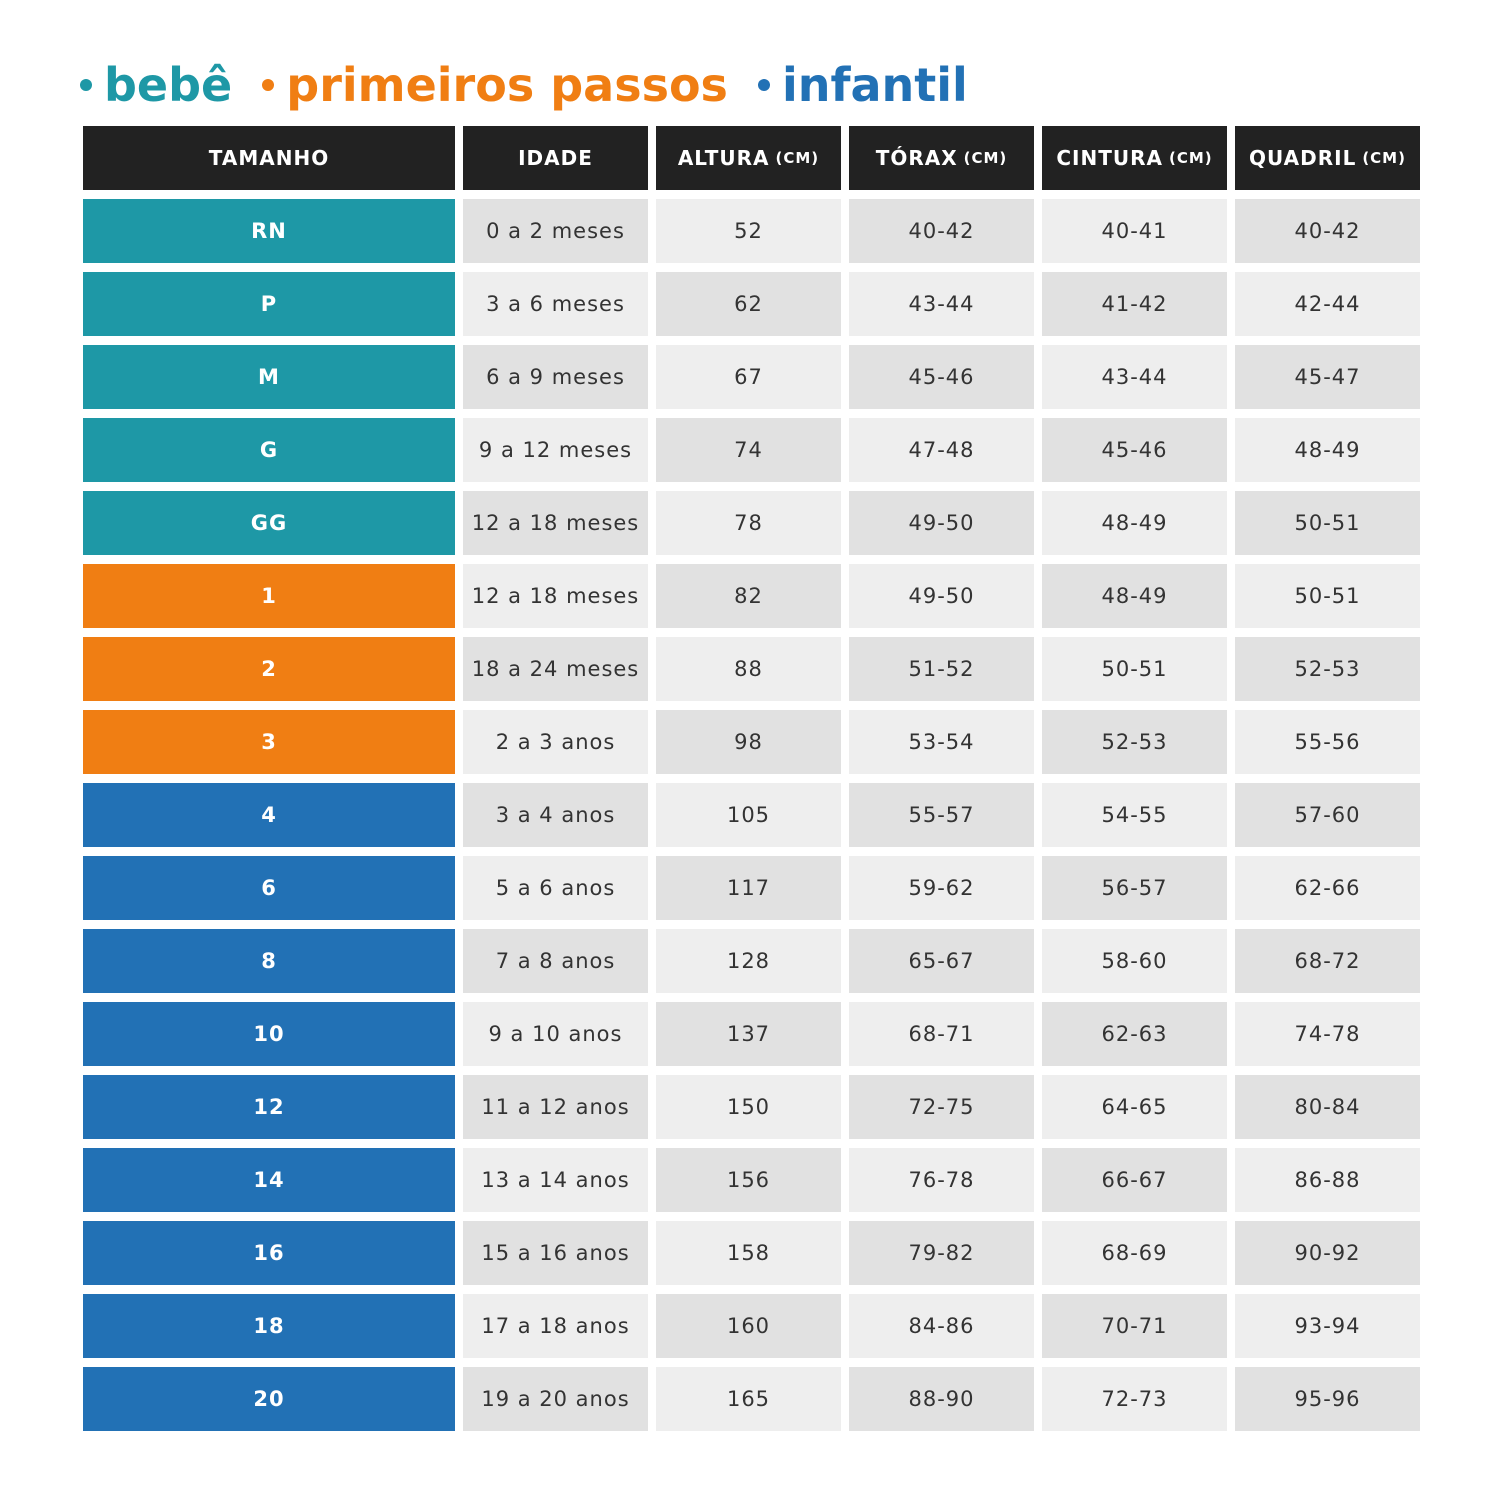 Image resolution: width=1500 pixels, height=1500 pixels. I want to click on column-header: QUADRIL (CM), so click(1327, 158).